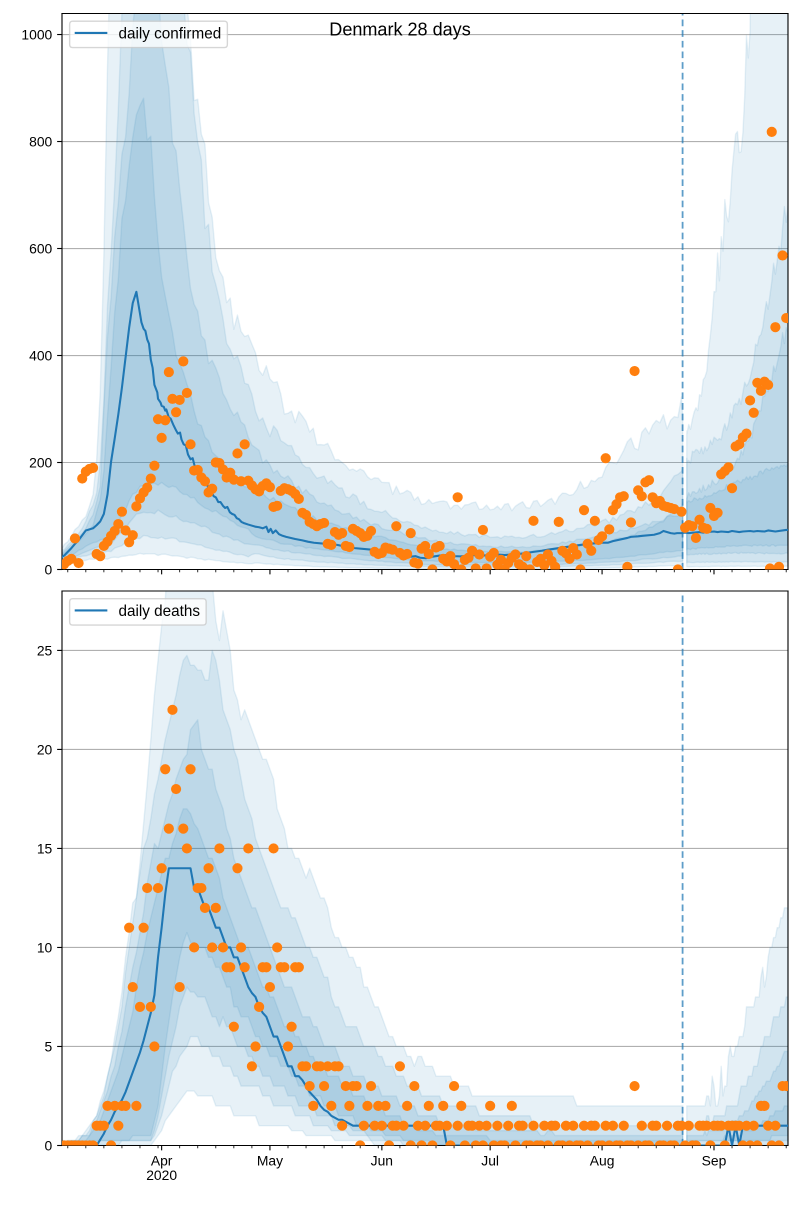  What do you see at coordinates (161, 1175) in the screenshot?
I see `svg-text: 2020` at bounding box center [161, 1175].